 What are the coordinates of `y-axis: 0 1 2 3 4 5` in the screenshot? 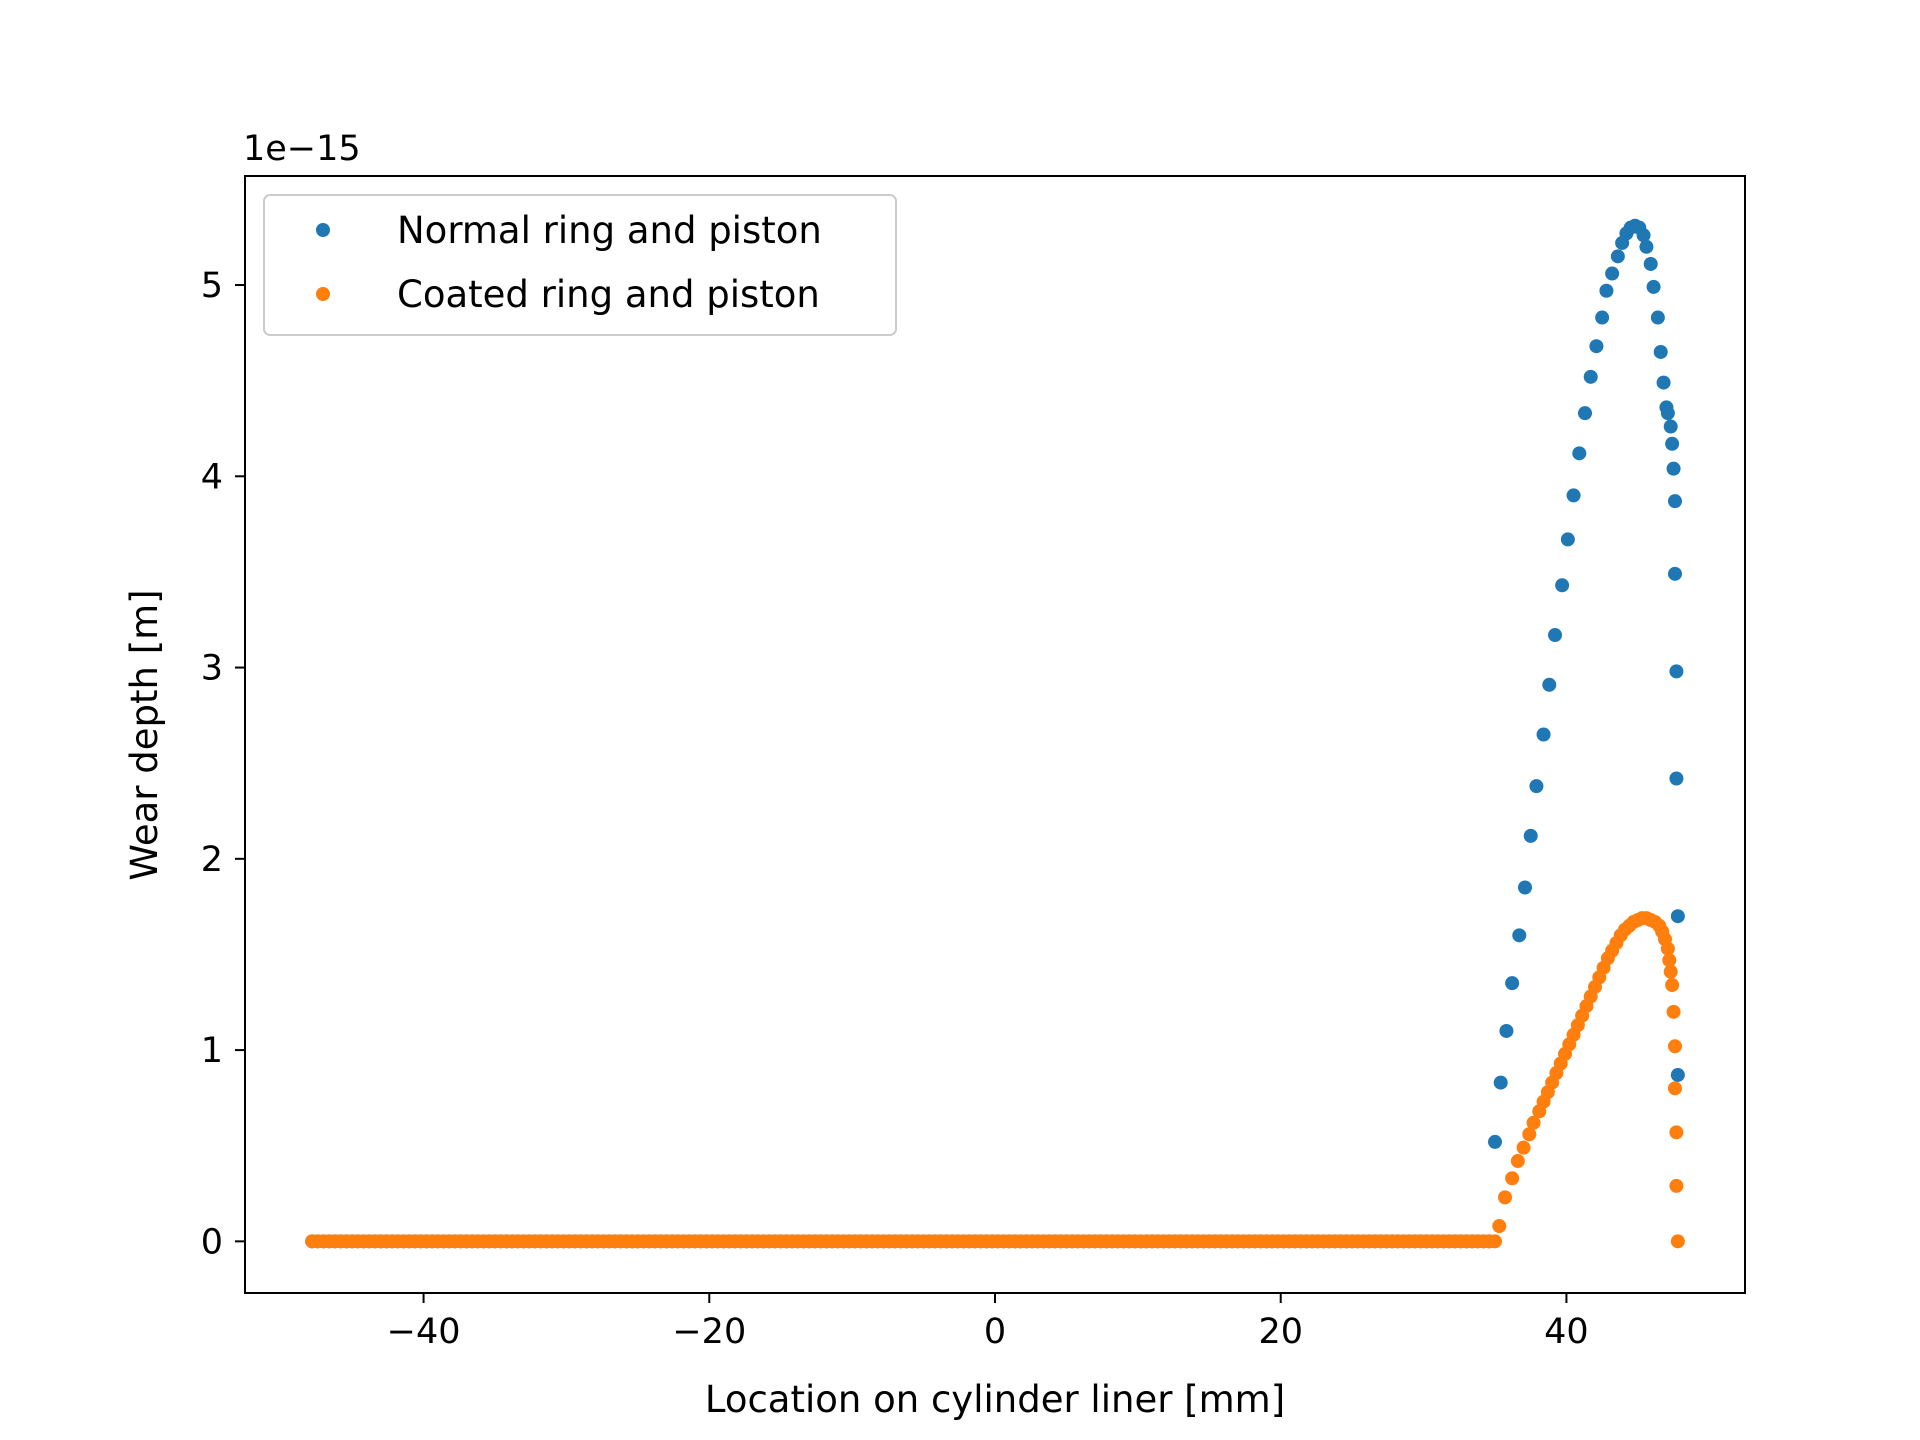 It's located at (223, 764).